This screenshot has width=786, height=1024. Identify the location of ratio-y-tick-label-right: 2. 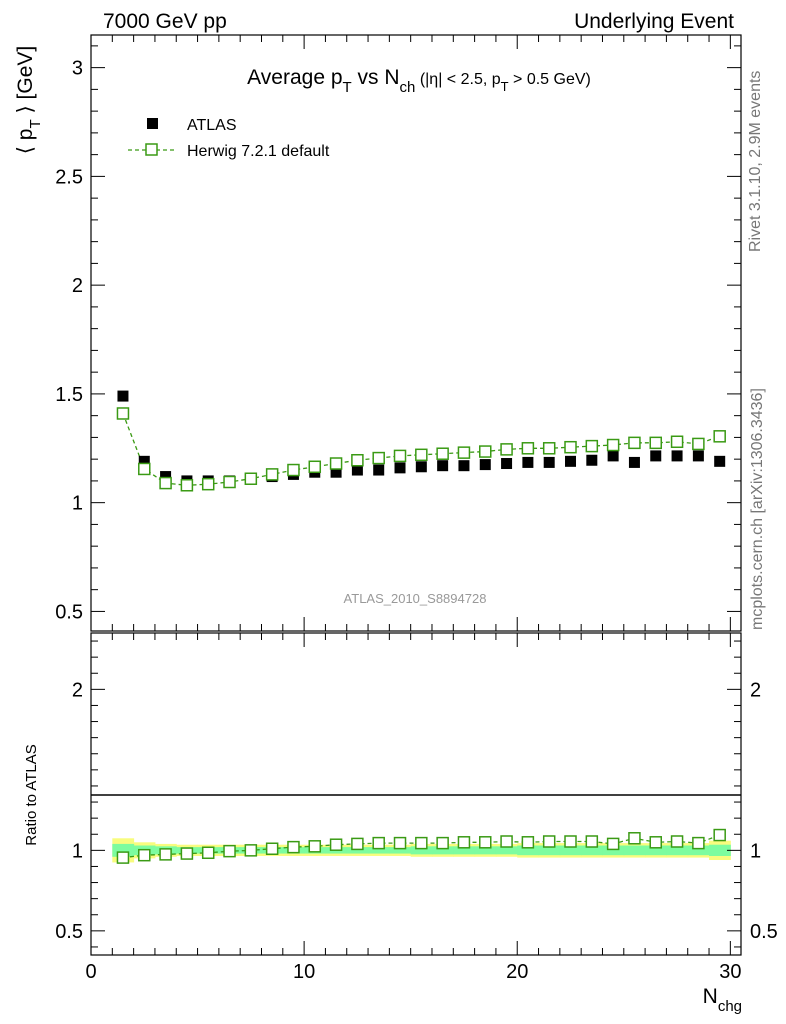
(755, 690).